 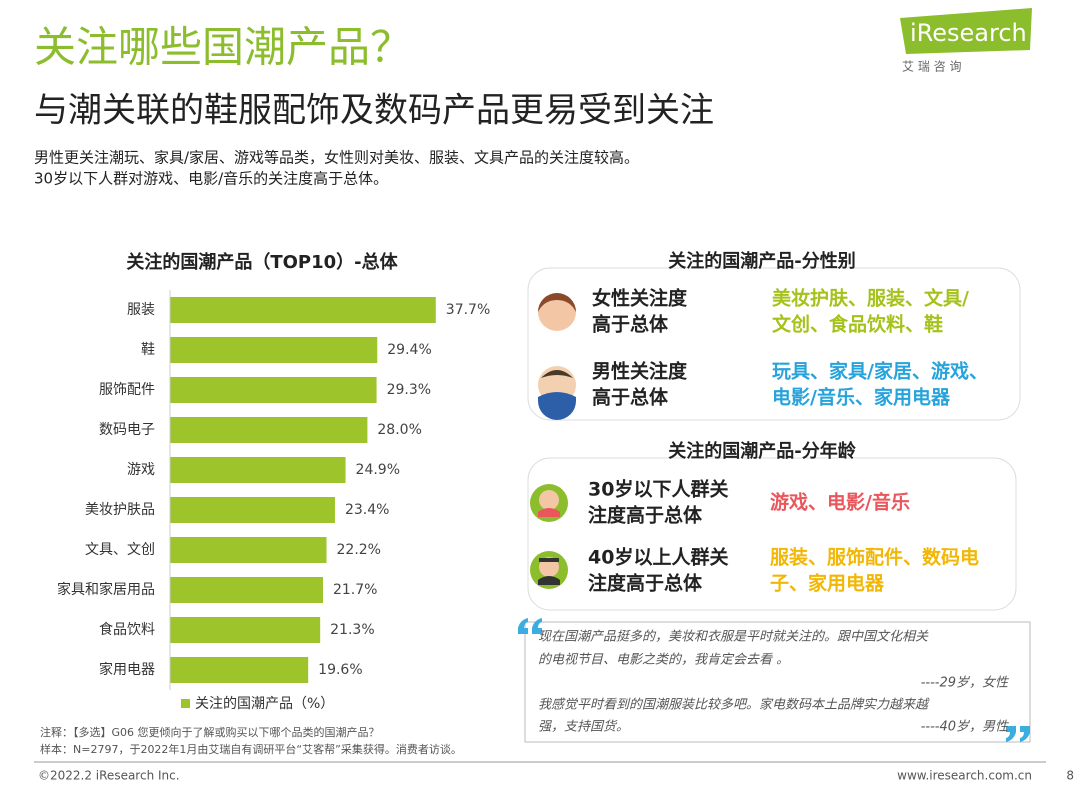 I want to click on note: 注释：【多选】G06 您更倾向于了解或购买以下哪个品类的国潮产品？, so click(x=210, y=732).